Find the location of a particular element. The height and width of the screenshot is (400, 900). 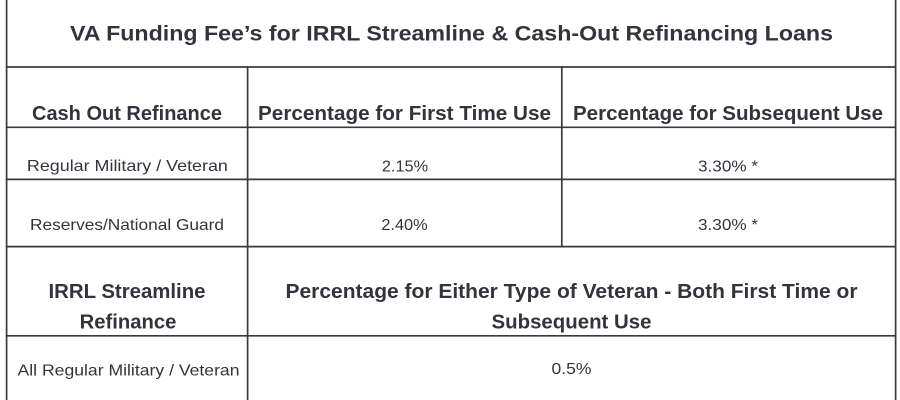

svg-text: Refinance is located at coordinates (128, 322).